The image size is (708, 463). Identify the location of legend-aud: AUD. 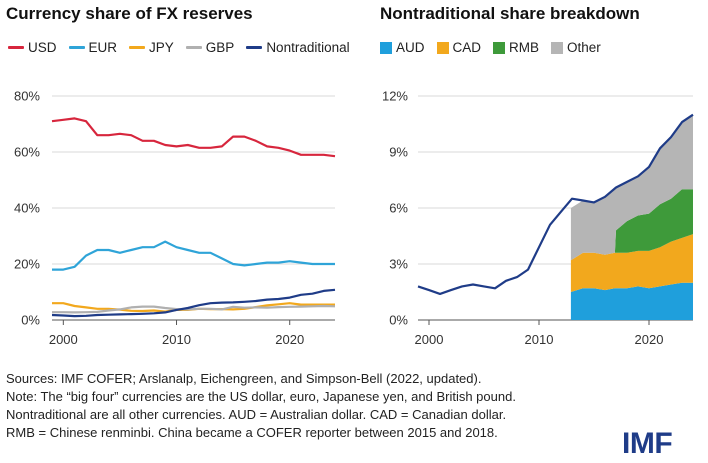
(402, 47).